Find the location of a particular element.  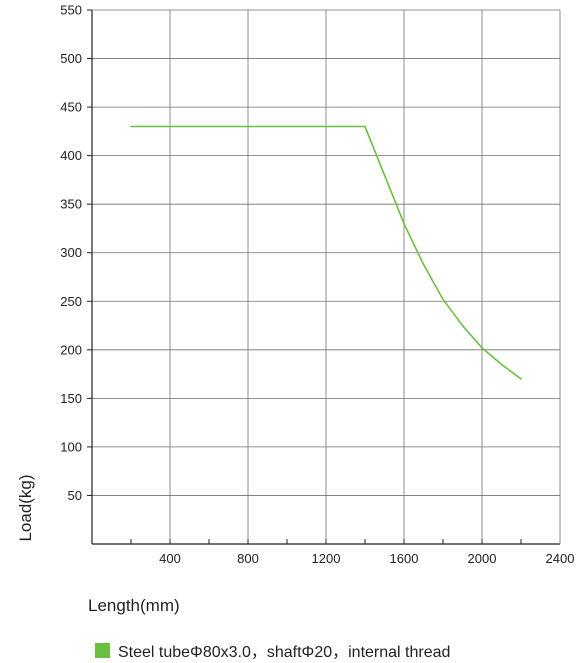

x-tick-label-2000: 2000 is located at coordinates (482, 558).